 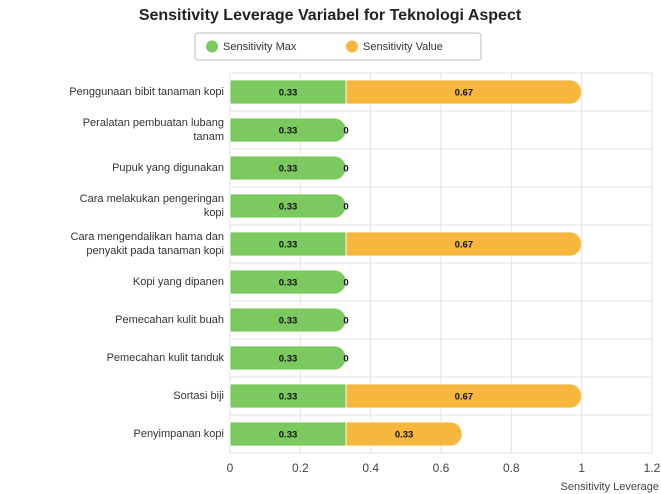 What do you see at coordinates (166, 358) in the screenshot?
I see `y-tick-label: Pemecahan kulit tanduk` at bounding box center [166, 358].